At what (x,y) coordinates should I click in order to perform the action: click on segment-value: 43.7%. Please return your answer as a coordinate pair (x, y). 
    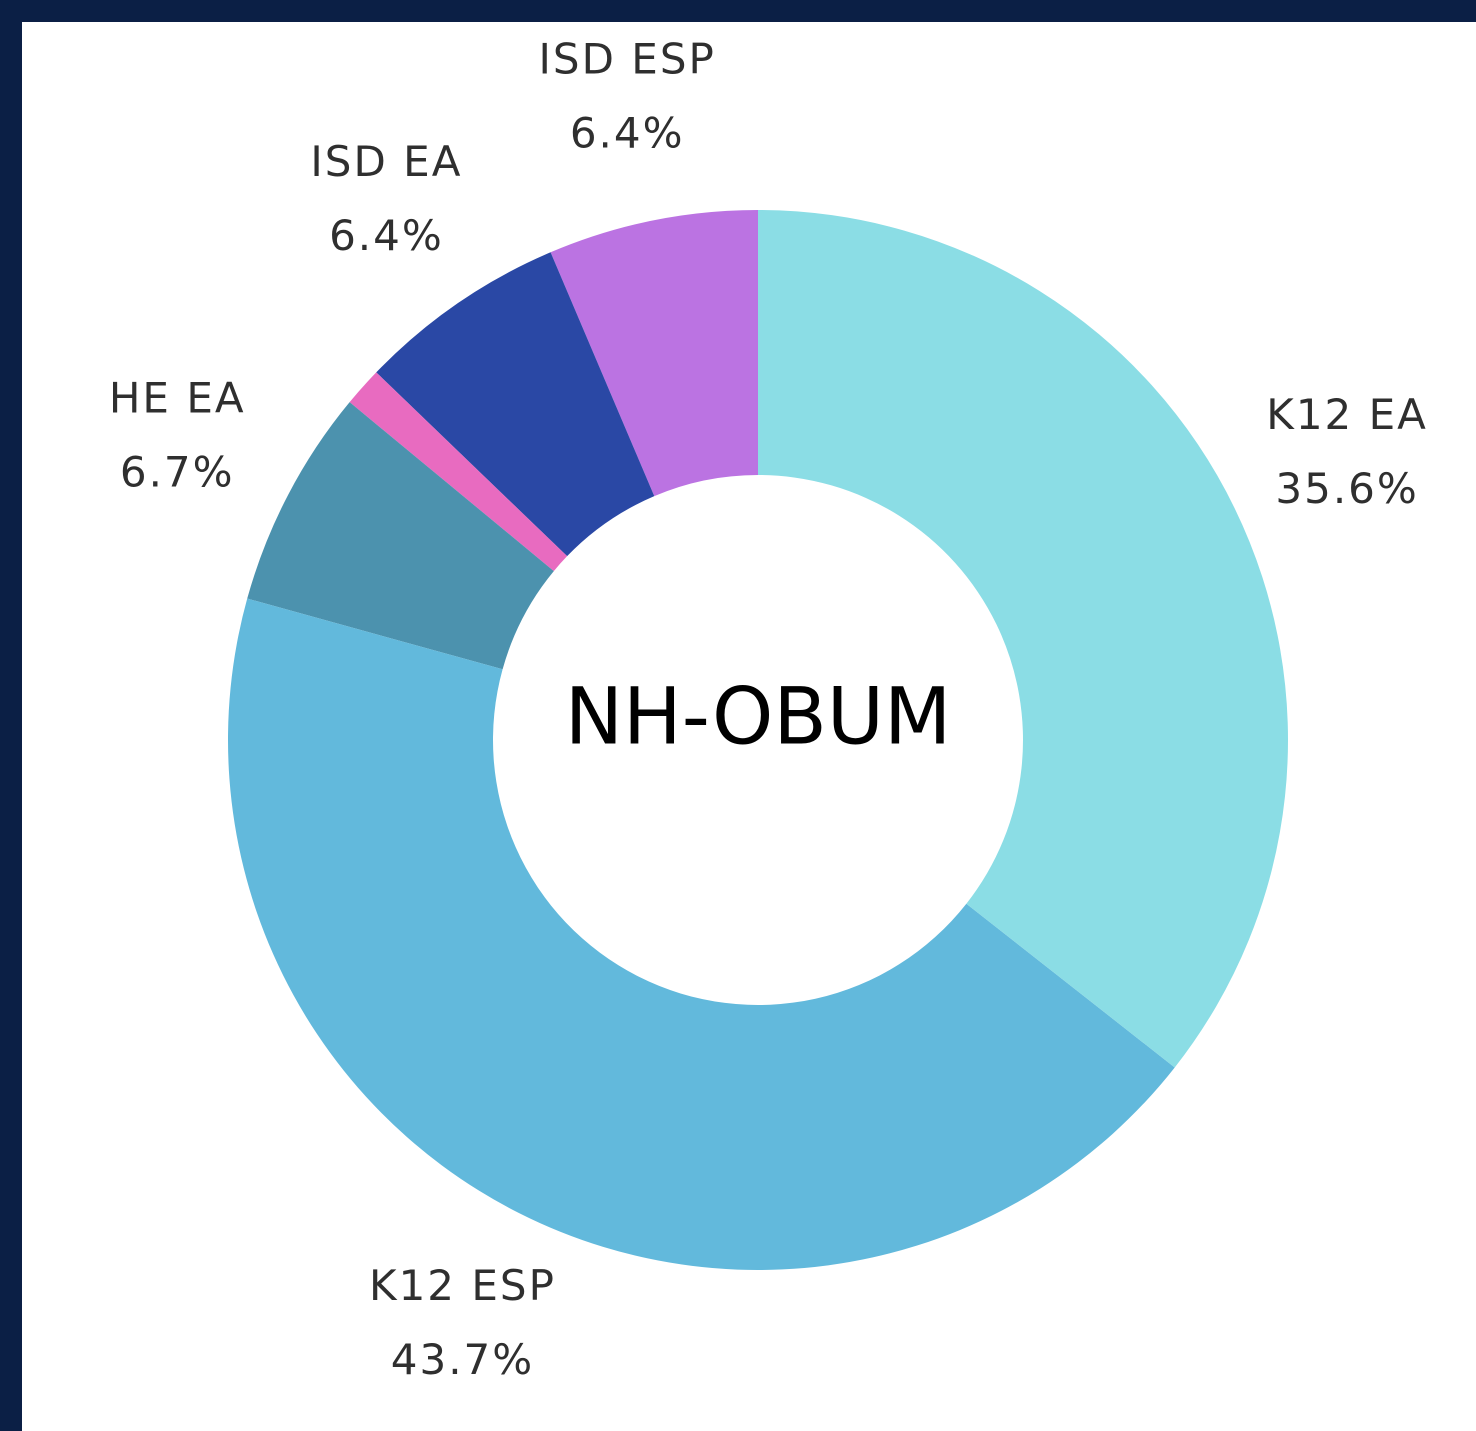
    Looking at the image, I should click on (462, 1359).